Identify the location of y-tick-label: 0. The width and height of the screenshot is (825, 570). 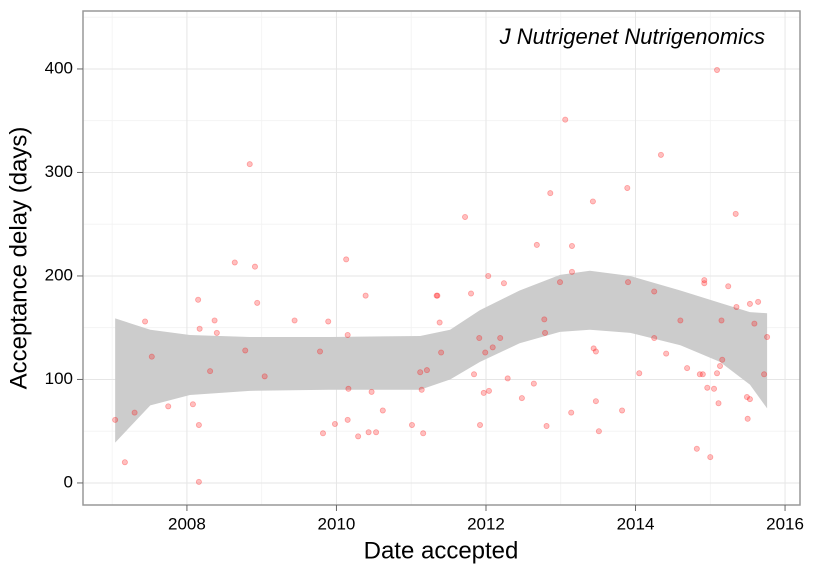
(68, 481).